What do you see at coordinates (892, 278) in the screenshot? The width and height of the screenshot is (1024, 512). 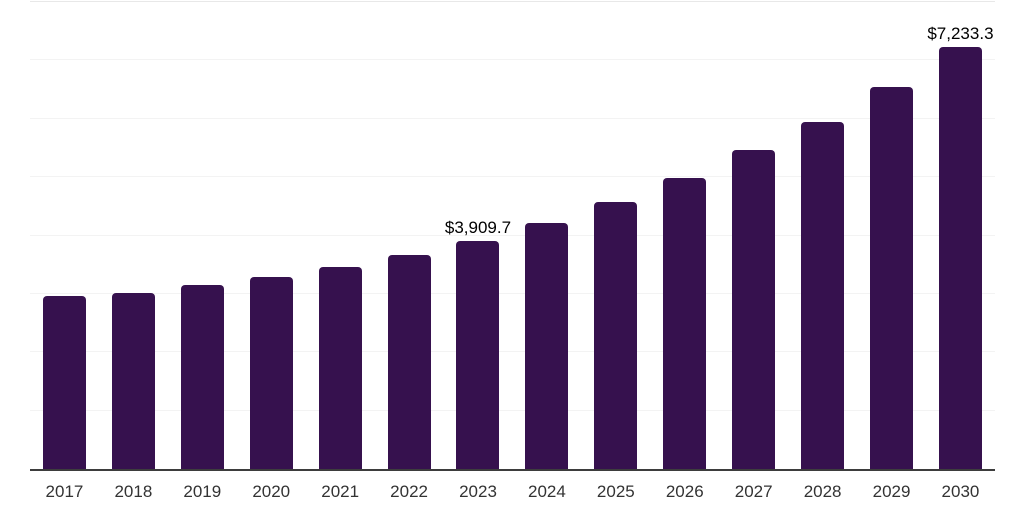 I see `bar-2029` at bounding box center [892, 278].